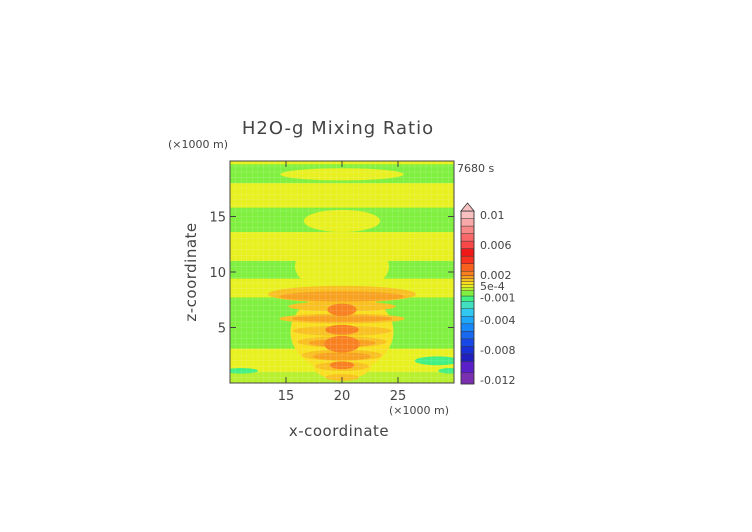  What do you see at coordinates (342, 396) in the screenshot?
I see `x-tick-label: 20` at bounding box center [342, 396].